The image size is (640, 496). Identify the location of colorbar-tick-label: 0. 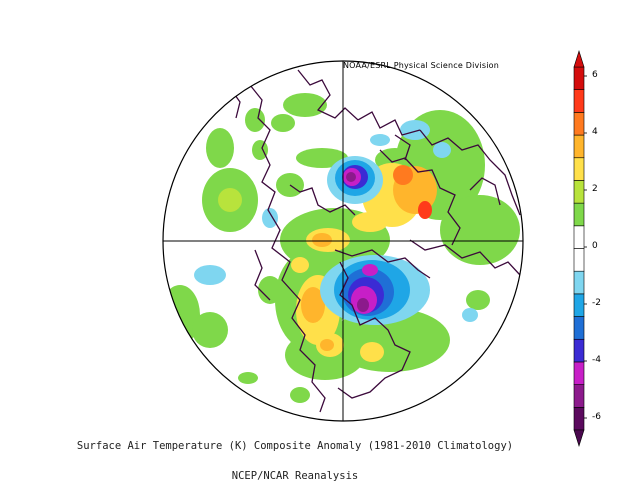
(595, 246).